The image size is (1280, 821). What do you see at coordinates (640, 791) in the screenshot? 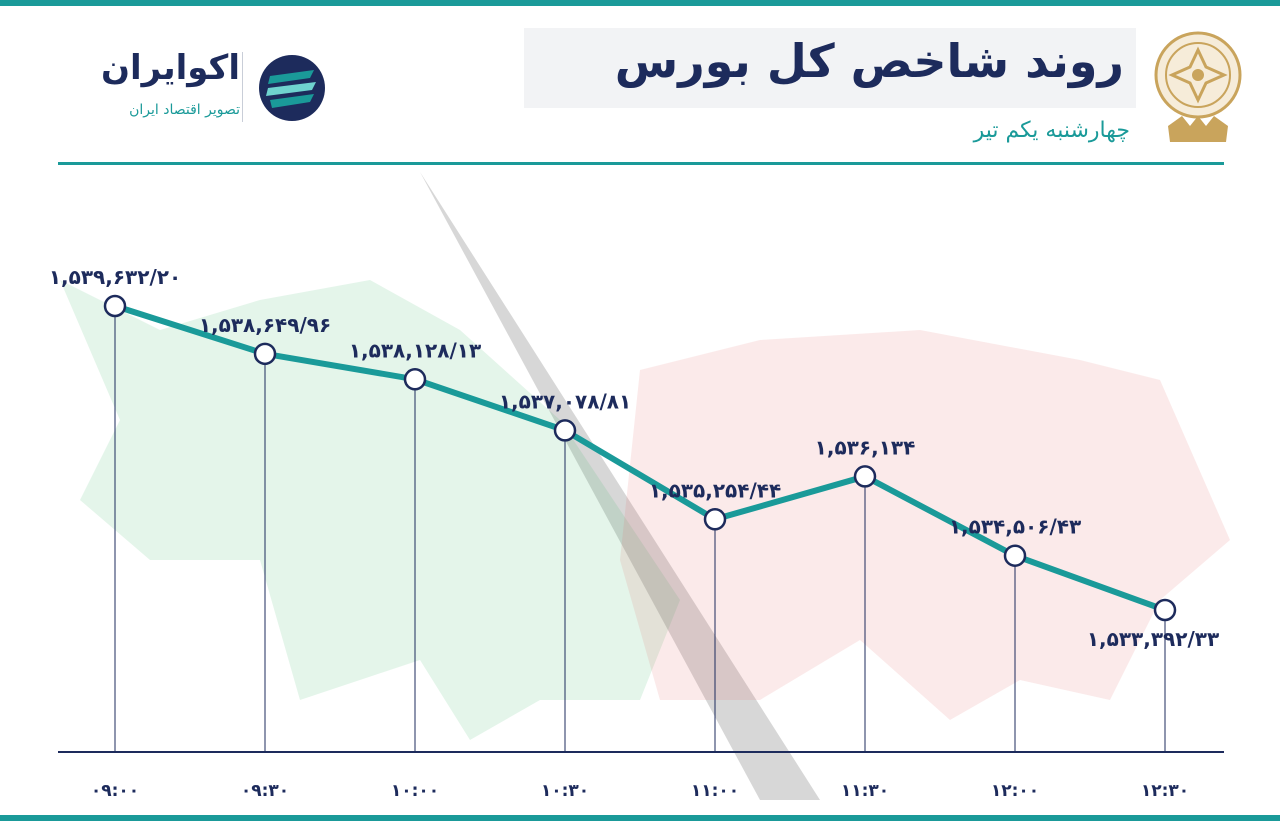
I see `x-tick-labels: ۰۹:۰۰ ۰۹:۳۰ ۱۰:۰۰ ۱۰:۳۰ ۱۱:۰۰ ۱۱:۳۰ ۱۲:۰۰ ۱۲:۳۰` at bounding box center [640, 791].